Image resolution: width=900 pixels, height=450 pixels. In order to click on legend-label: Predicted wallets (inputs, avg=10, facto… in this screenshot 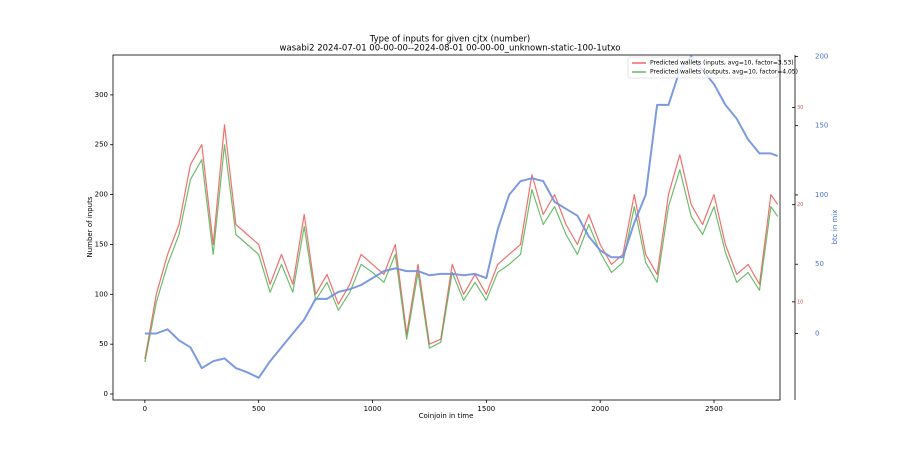, I will do `click(722, 63)`.